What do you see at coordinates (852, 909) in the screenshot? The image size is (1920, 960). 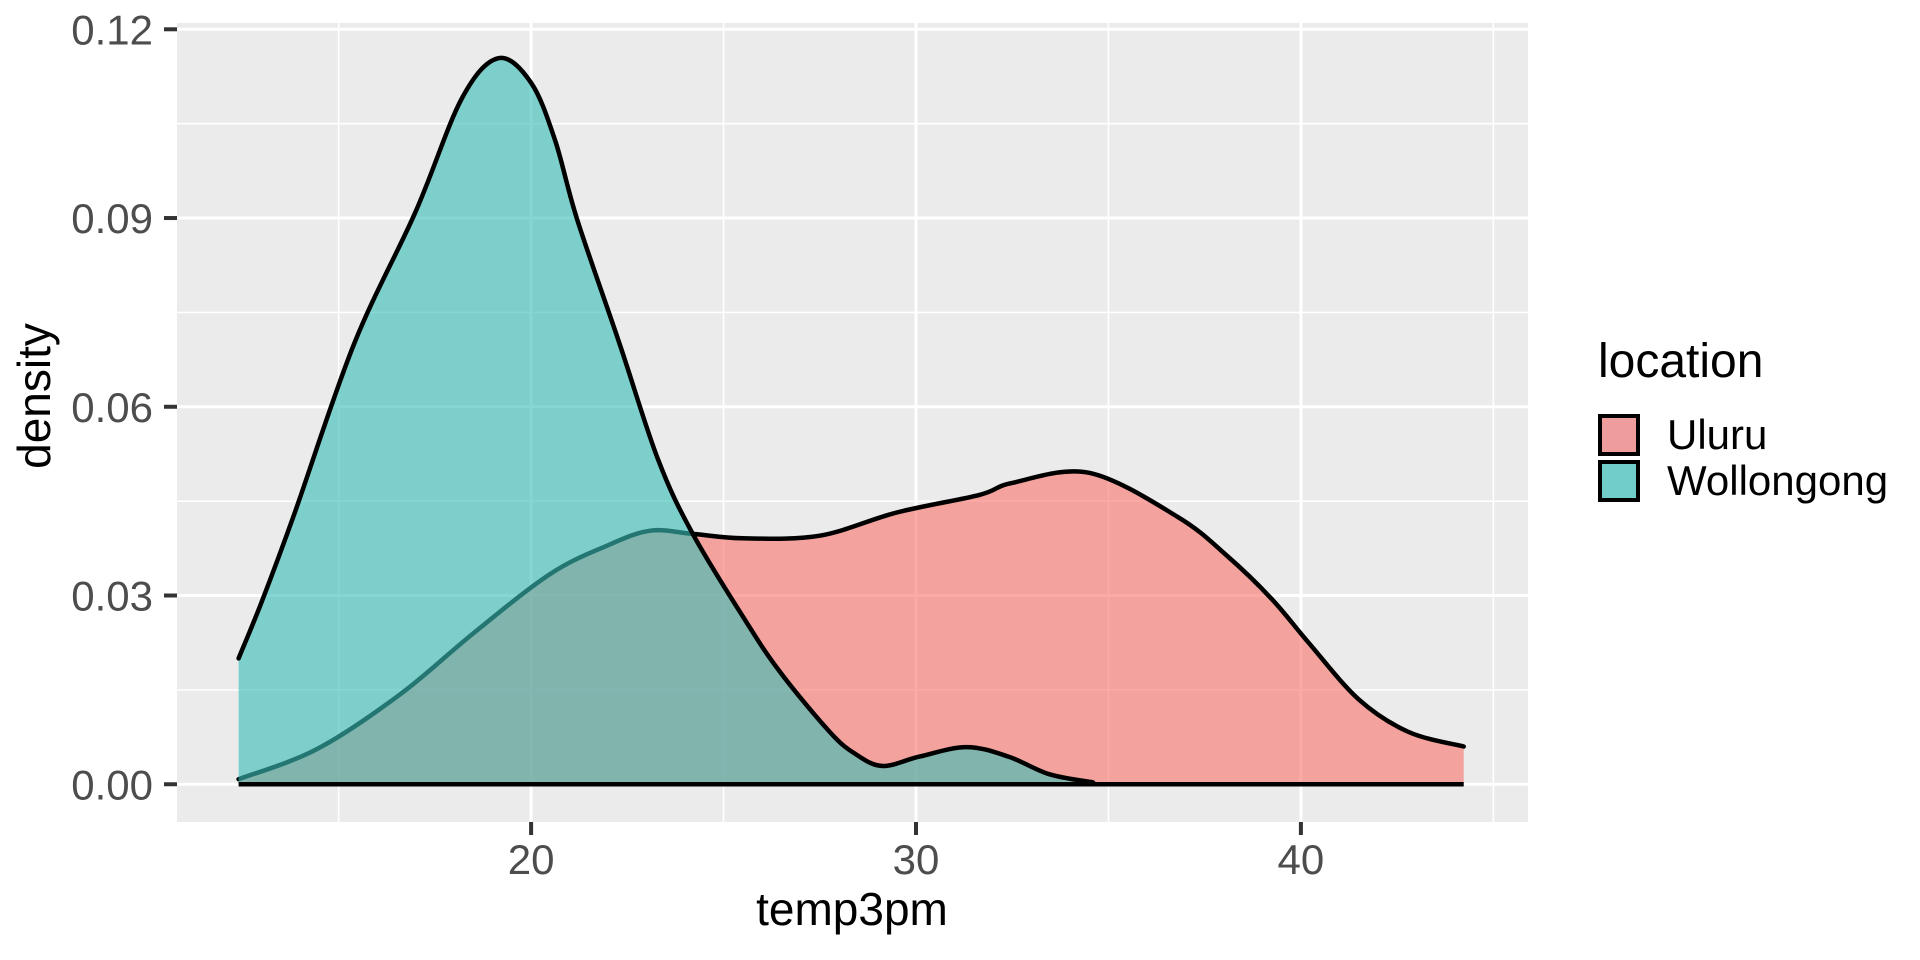 I see `x-axis-title: temp3pm` at bounding box center [852, 909].